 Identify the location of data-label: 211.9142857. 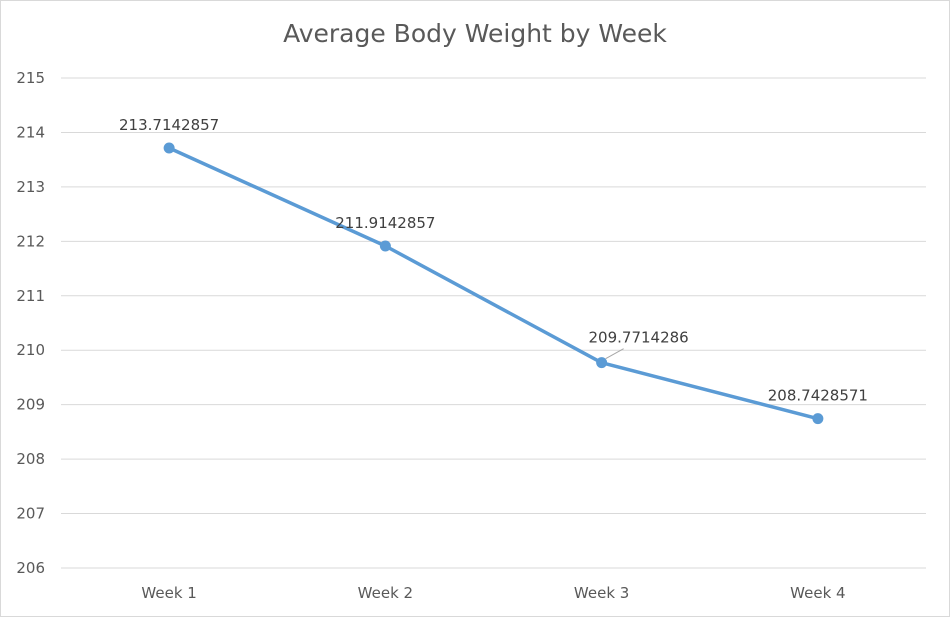
(385, 223).